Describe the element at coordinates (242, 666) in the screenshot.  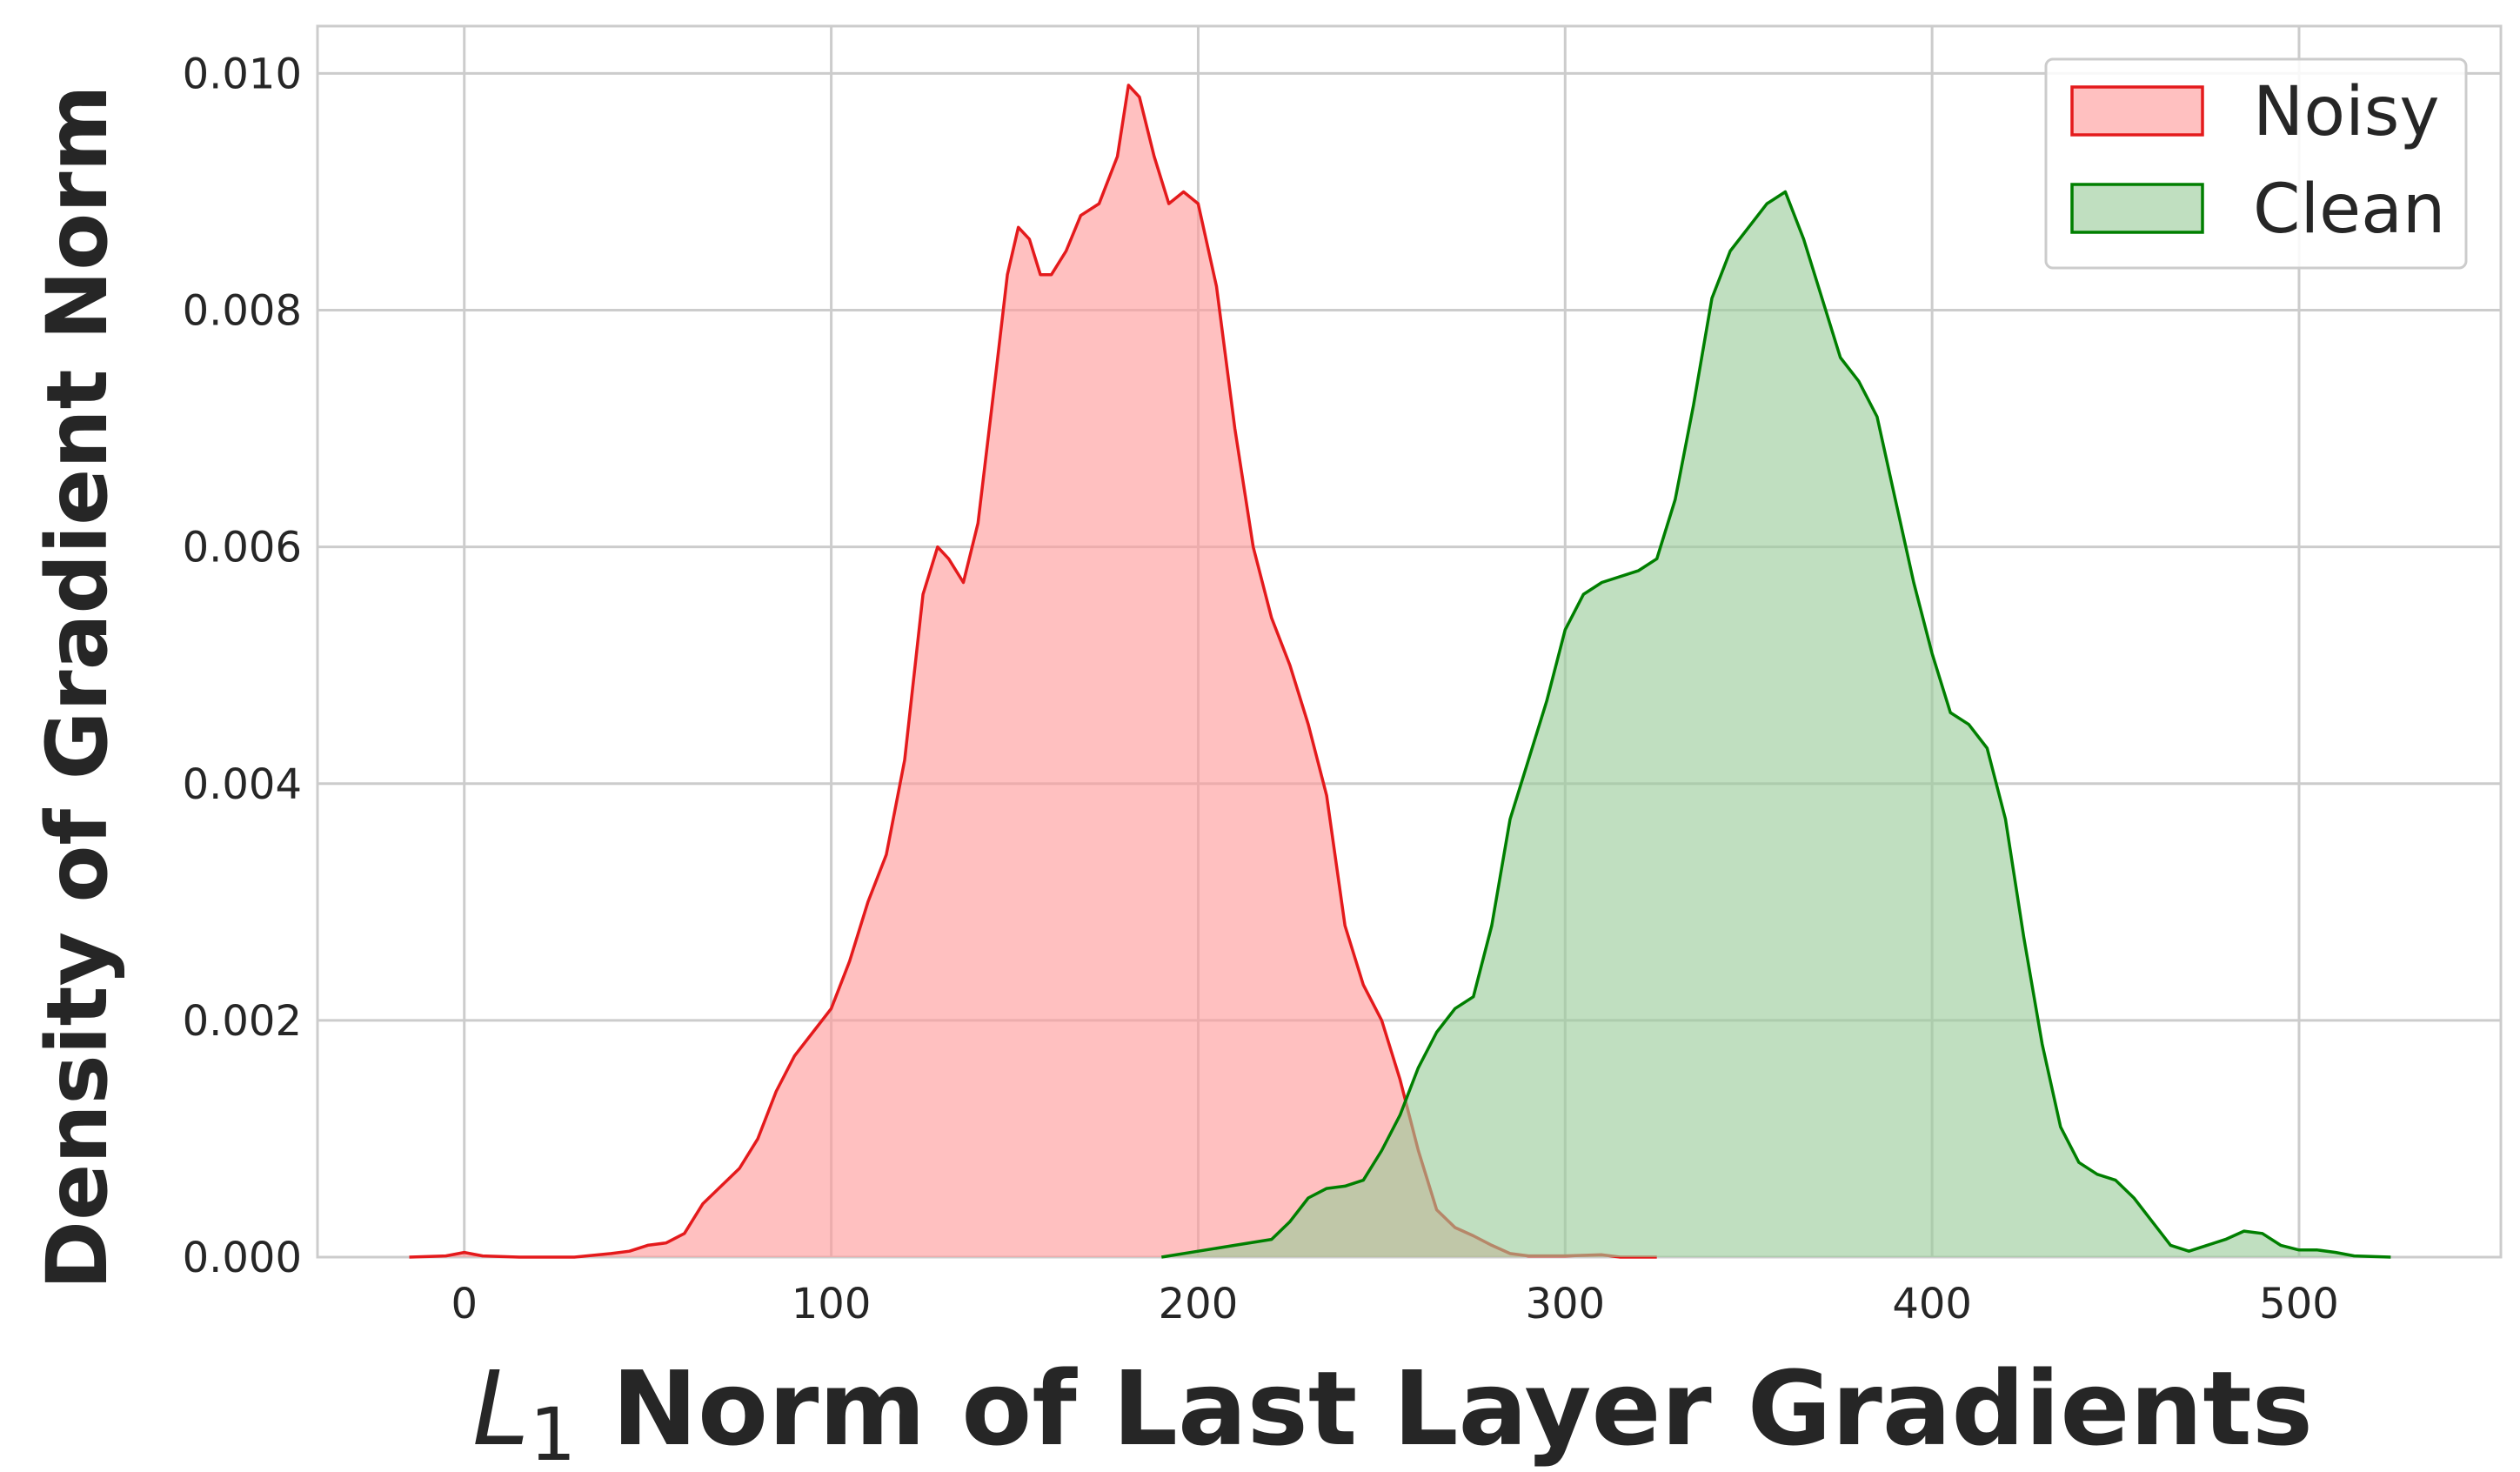
I see `y-tick-labels: 0.000 0.002 0.004 0.006 0.008 0.010` at that location.